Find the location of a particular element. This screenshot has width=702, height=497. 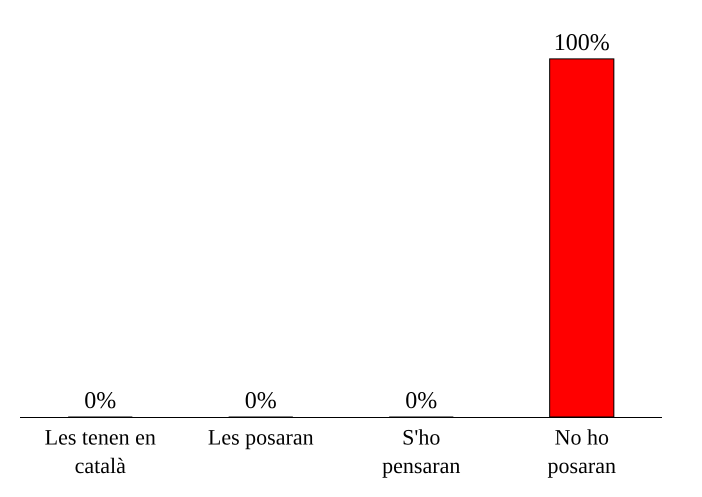

x-tick-label: Les tenen en català is located at coordinates (100, 451).